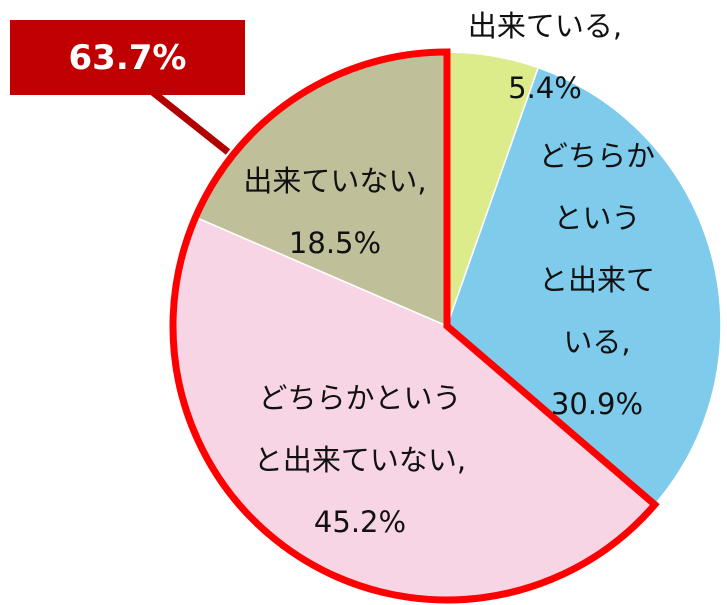  I want to click on slice-label: どちらかという と出来ていない, 45.2%, so click(360, 460).